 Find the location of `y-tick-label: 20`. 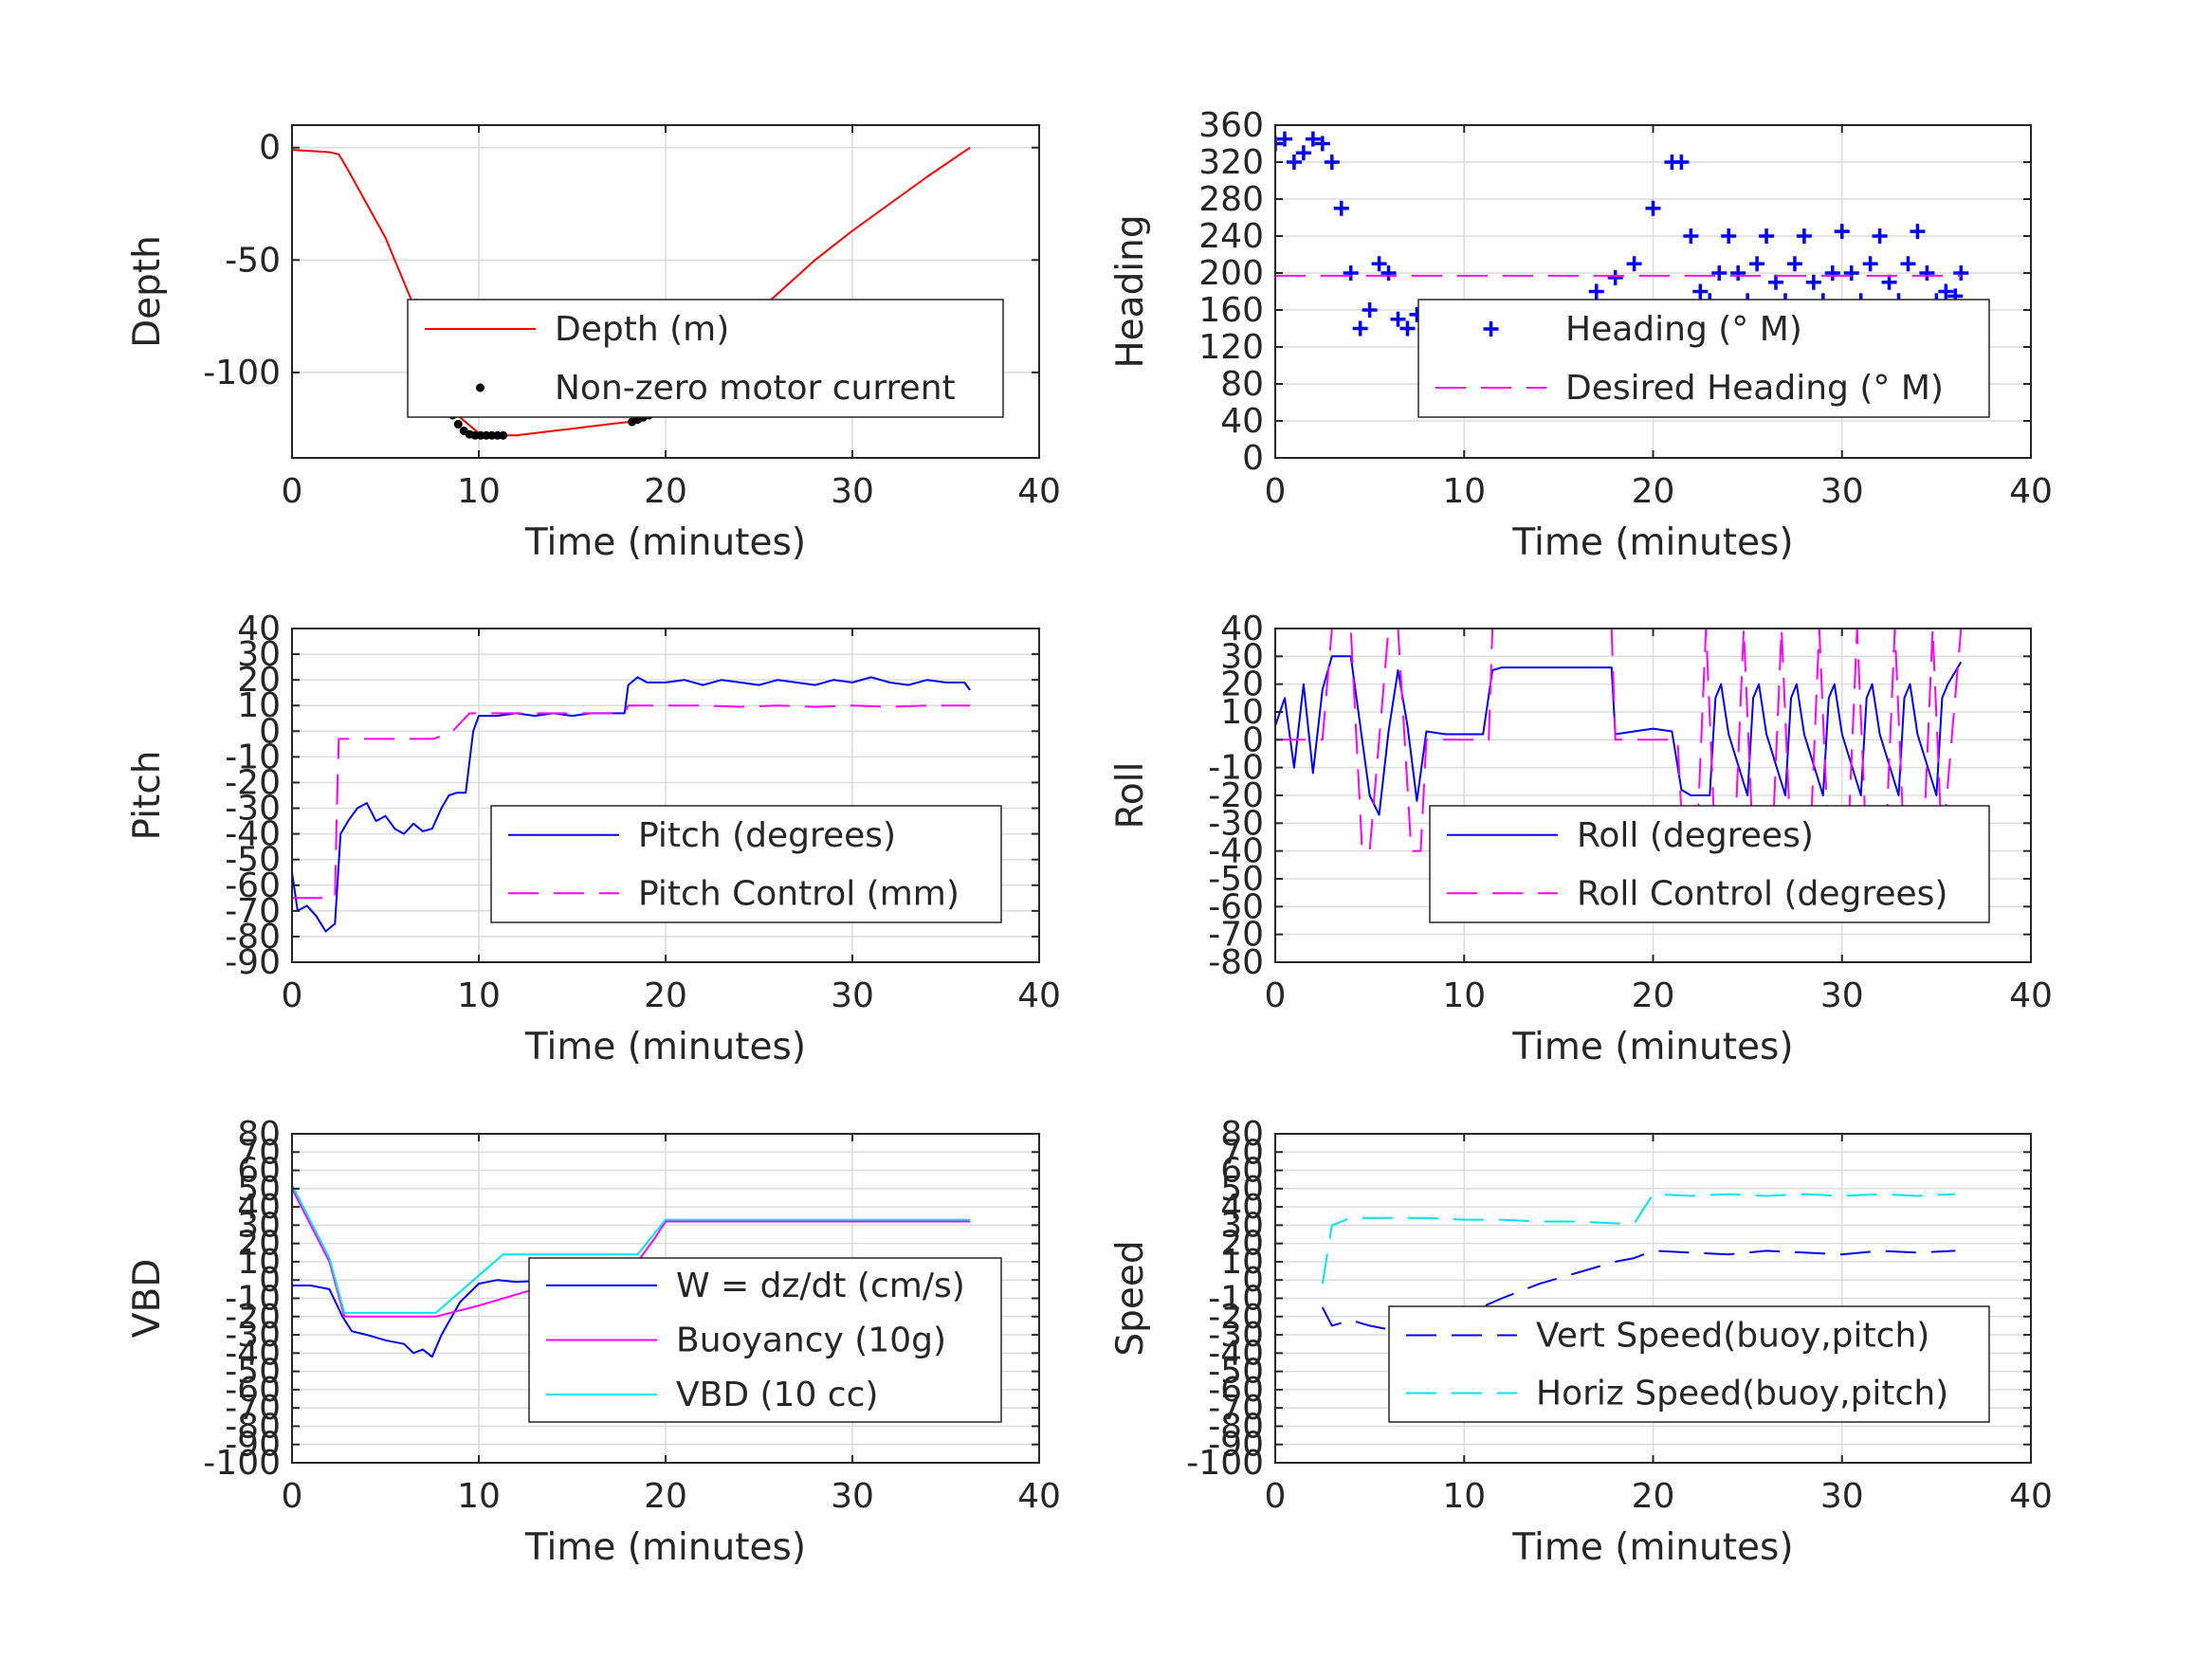

y-tick-label: 20 is located at coordinates (259, 1244).